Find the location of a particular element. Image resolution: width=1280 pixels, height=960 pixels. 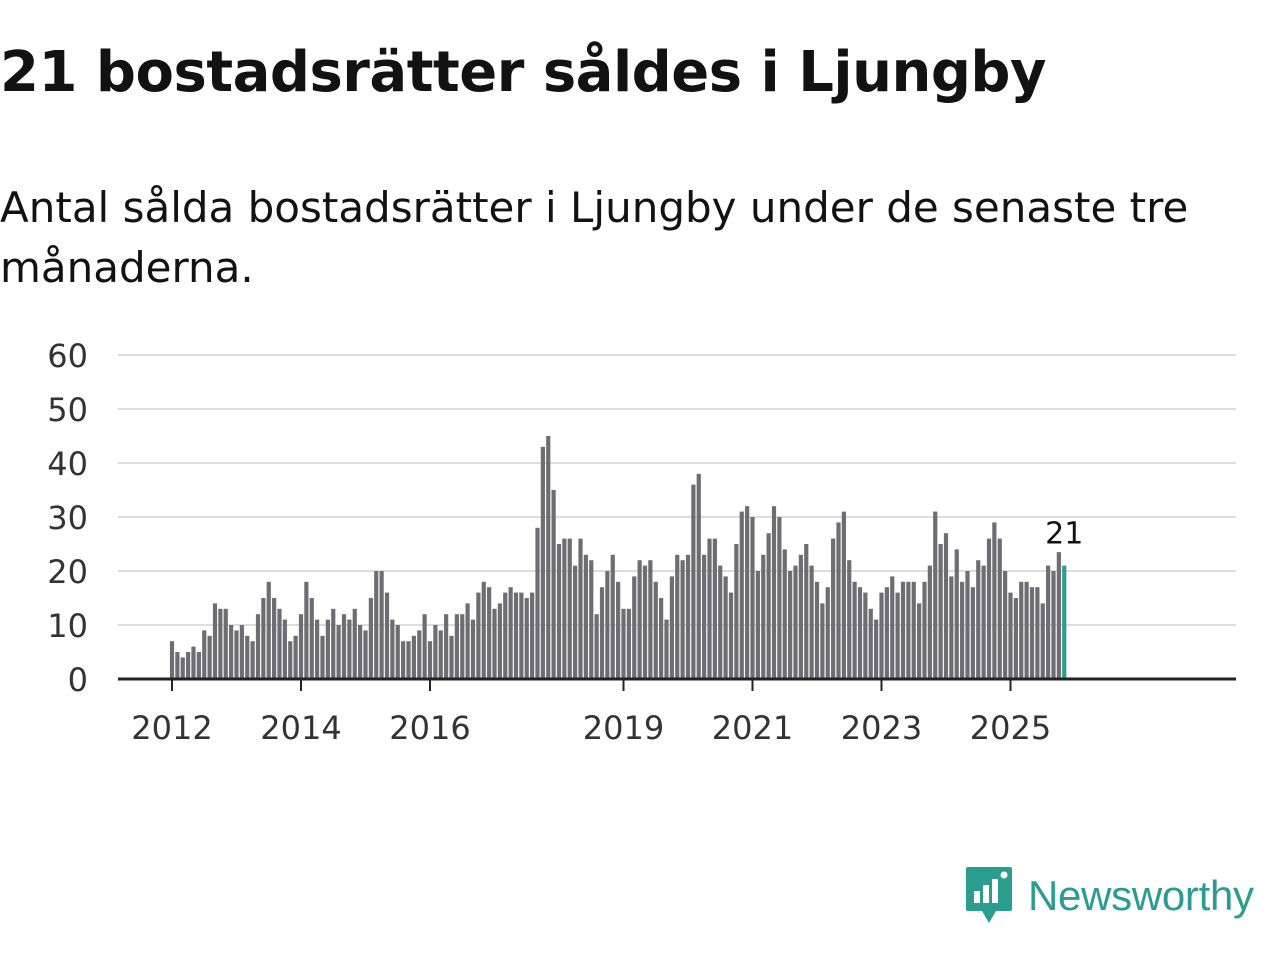

brand: Newsworthy is located at coordinates (1109, 896).